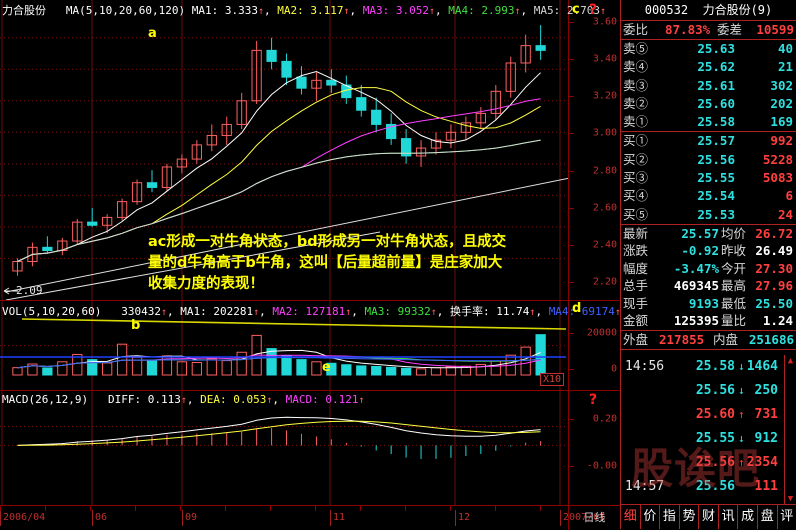  Describe the element at coordinates (708, 10) in the screenshot. I see `sidebar-title: 000532 力合股份(9)` at that location.